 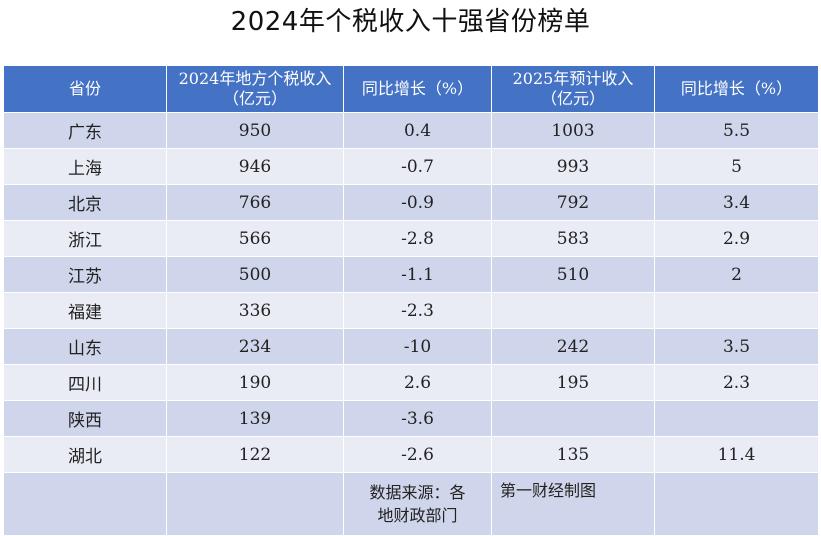 I want to click on table-row: 陕西 139 -3.6, so click(x=411, y=418).